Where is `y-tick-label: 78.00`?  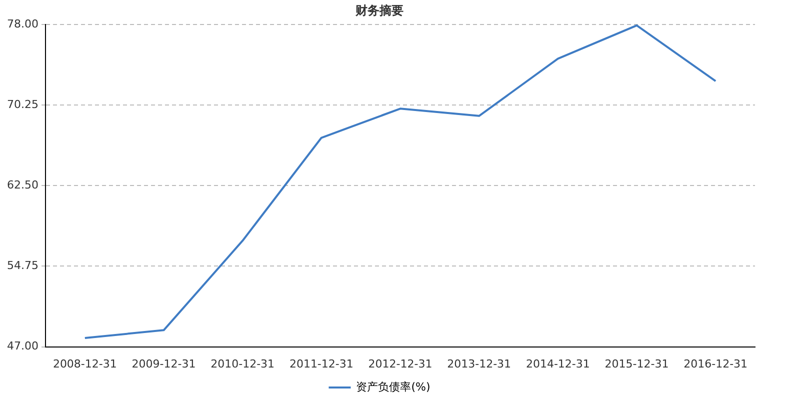 y-tick-label: 78.00 is located at coordinates (22, 23).